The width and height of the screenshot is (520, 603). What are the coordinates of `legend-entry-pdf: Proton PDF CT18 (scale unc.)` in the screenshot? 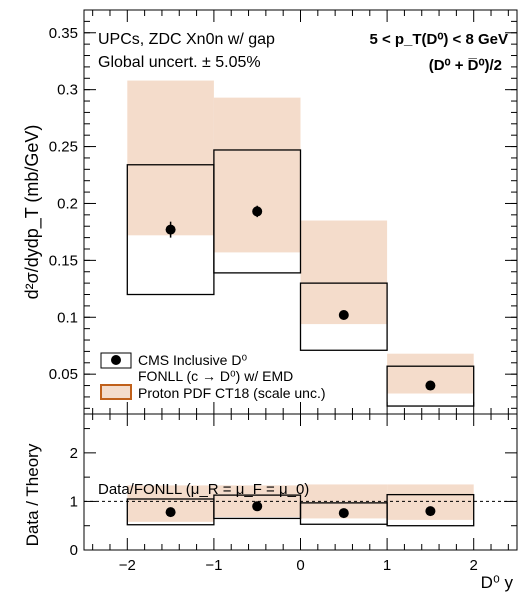 It's located at (213, 392).